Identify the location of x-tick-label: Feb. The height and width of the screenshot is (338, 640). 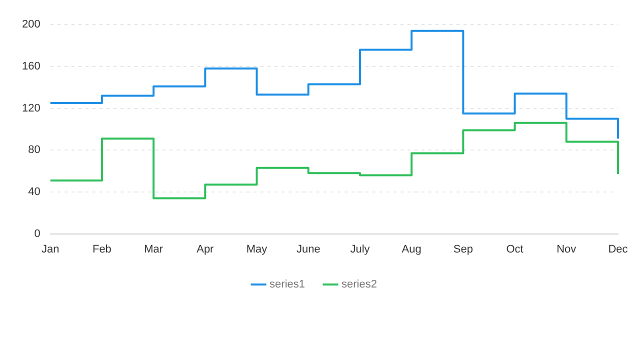
(102, 249).